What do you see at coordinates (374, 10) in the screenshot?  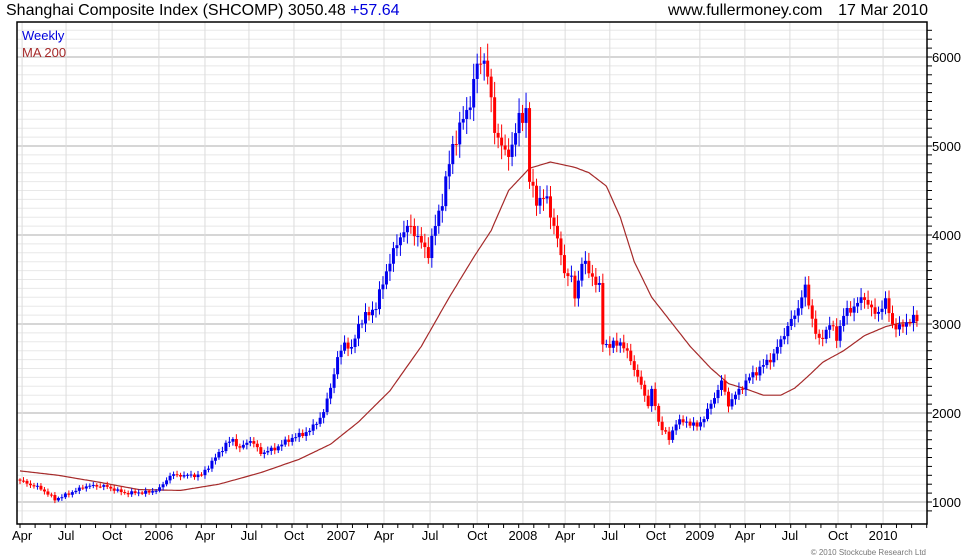 I see `change-value: +57.64` at bounding box center [374, 10].